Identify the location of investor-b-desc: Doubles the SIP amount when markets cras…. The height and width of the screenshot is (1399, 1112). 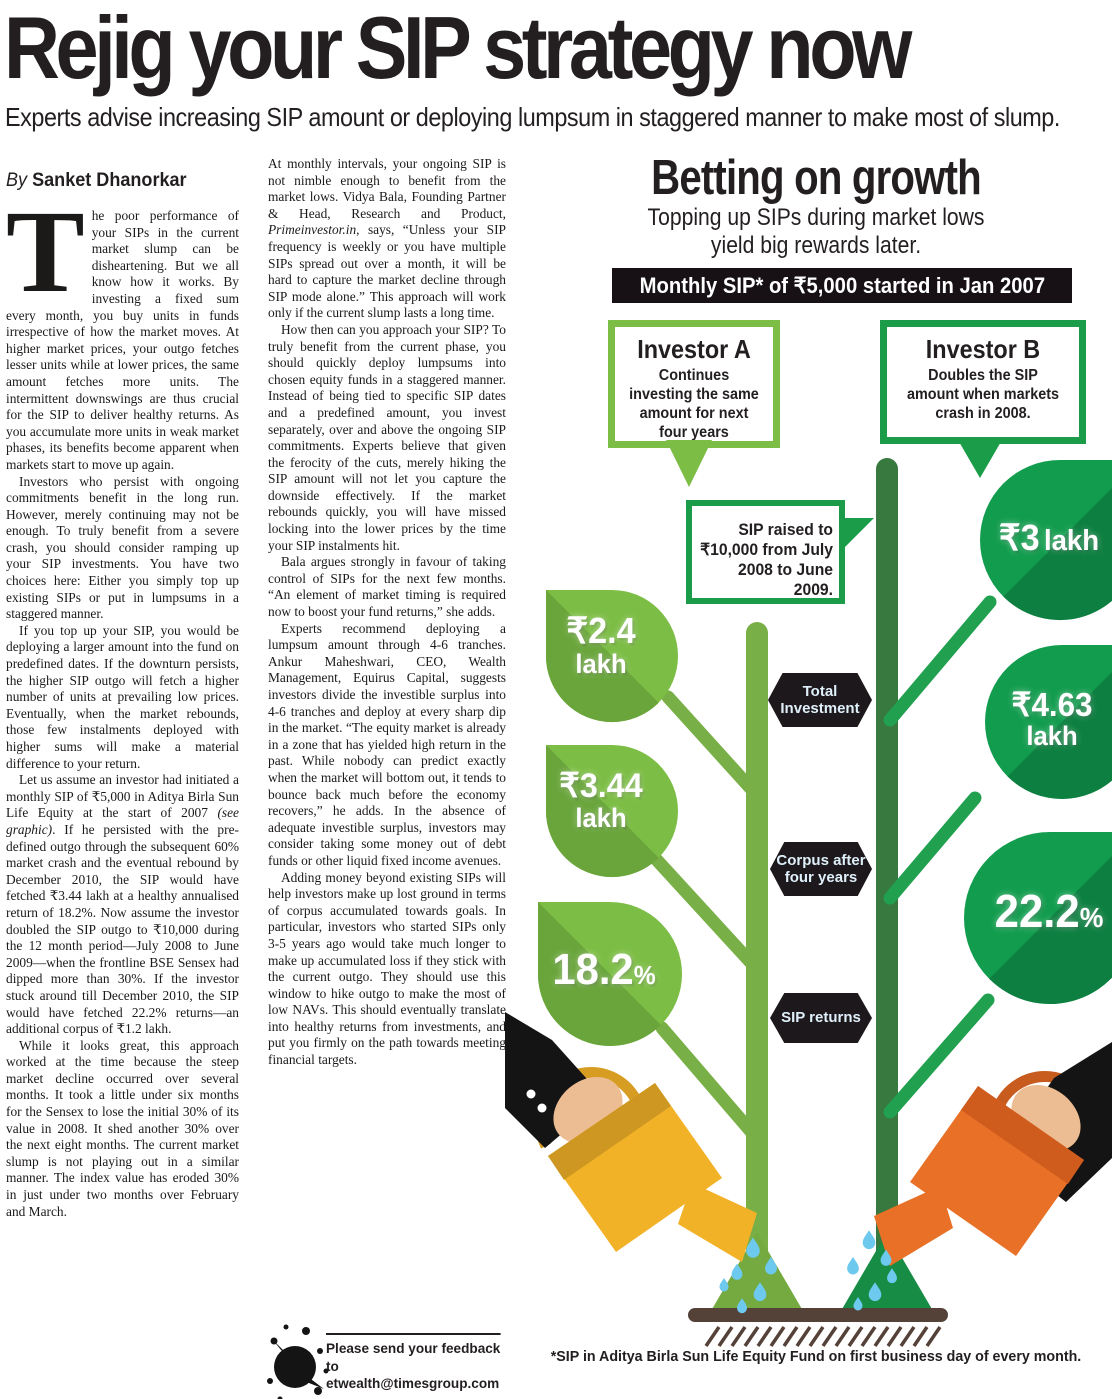
(983, 394).